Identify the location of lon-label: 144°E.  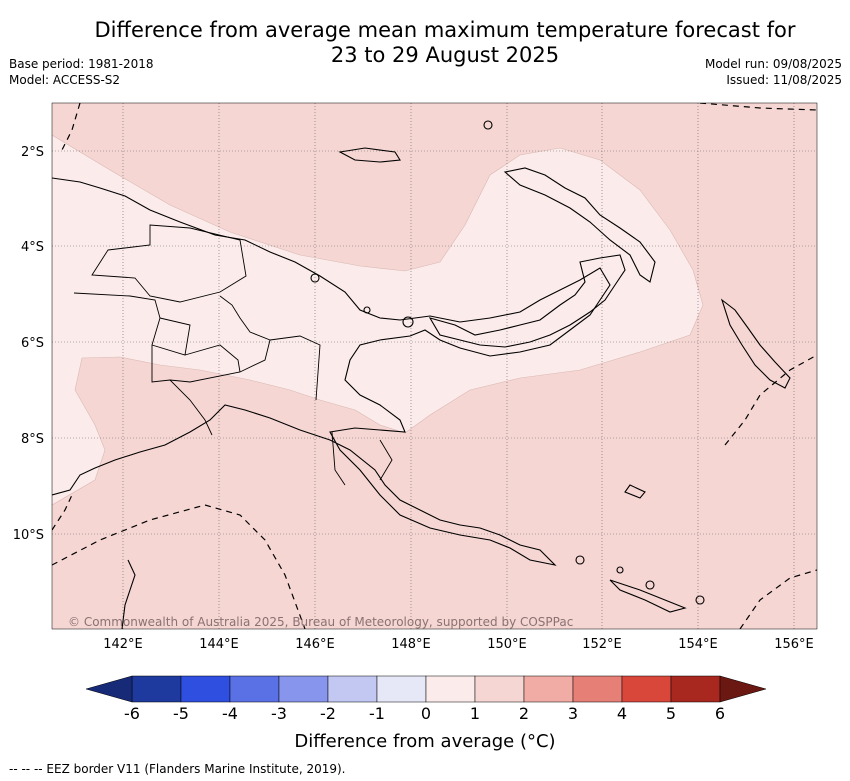
(219, 644).